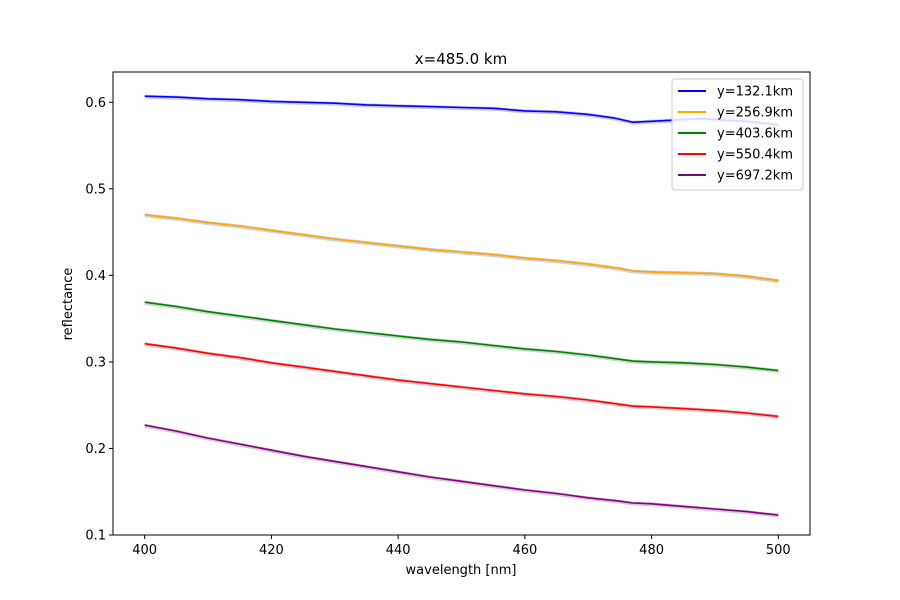  I want to click on y-tick-label: 0.5, so click(95, 189).